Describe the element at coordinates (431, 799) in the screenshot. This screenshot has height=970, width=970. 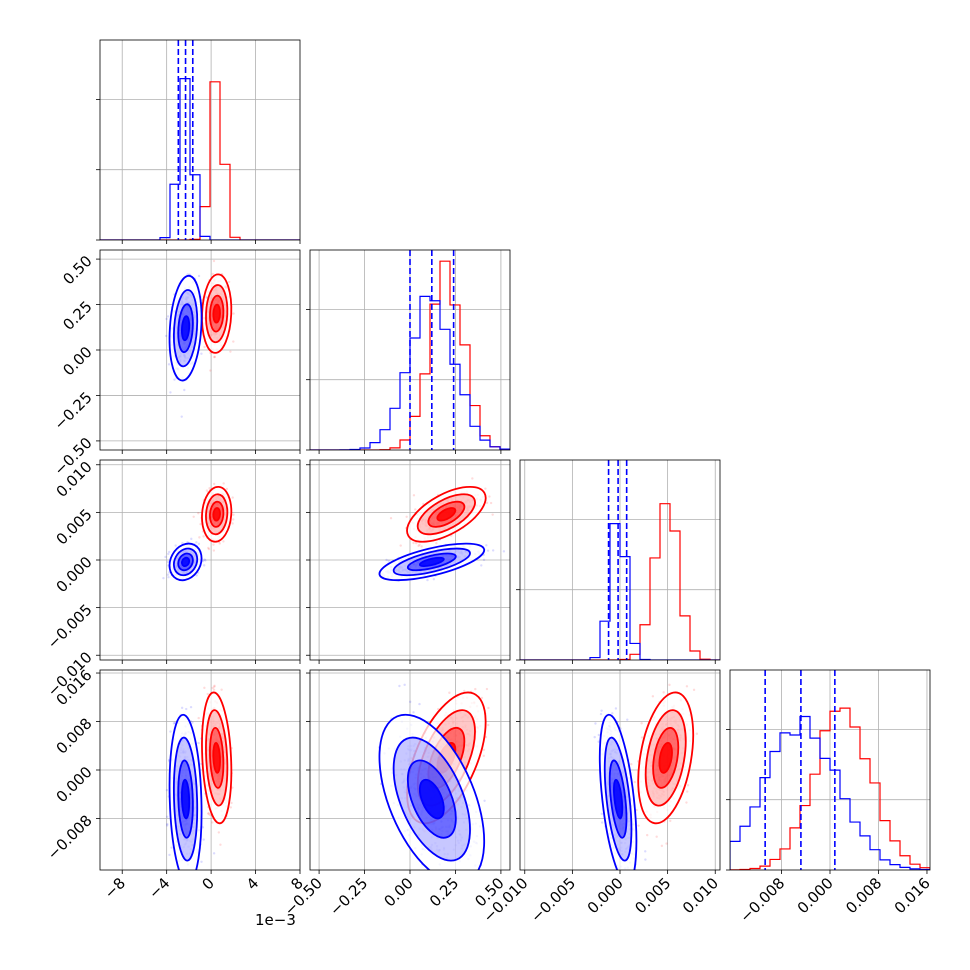
I see `contour-blue` at that location.